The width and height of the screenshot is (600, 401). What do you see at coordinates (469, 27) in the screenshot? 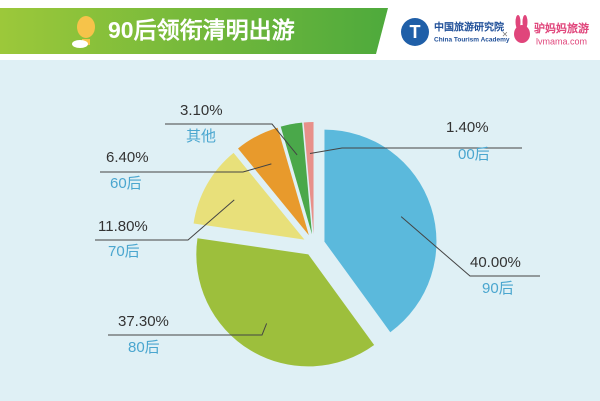
I see `academy-name: 中国旅游研究院` at bounding box center [469, 27].